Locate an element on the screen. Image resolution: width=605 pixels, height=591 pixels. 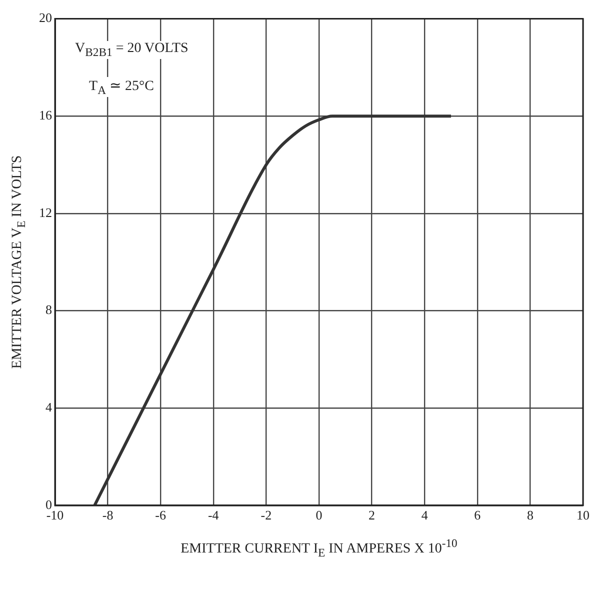
x-tick-label: -2 is located at coordinates (266, 515).